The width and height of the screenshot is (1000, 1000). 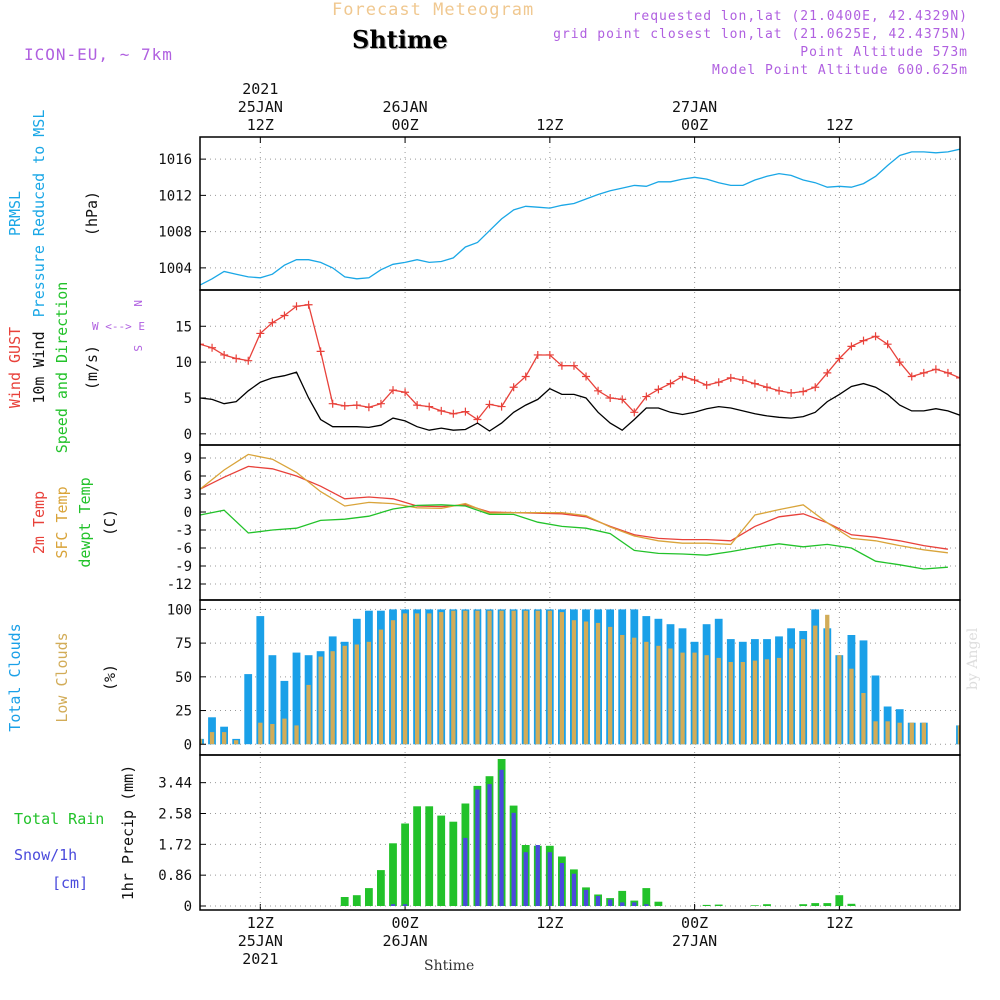 What do you see at coordinates (580, 676) in the screenshot?
I see `clouds-plot-area` at bounding box center [580, 676].